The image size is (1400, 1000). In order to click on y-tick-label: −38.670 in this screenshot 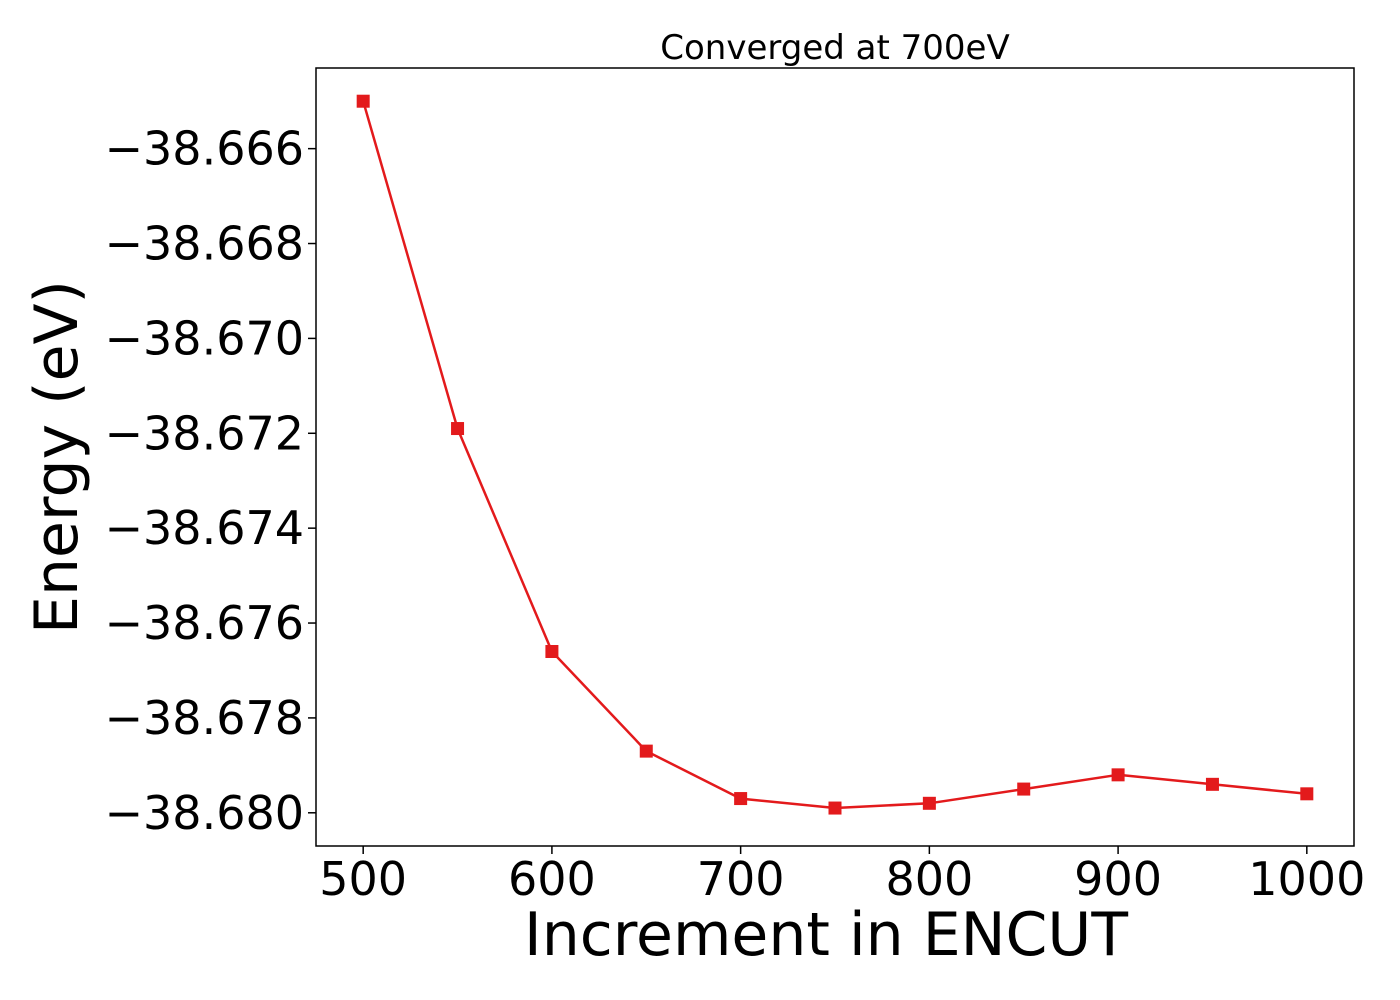, I will do `click(205, 338)`.